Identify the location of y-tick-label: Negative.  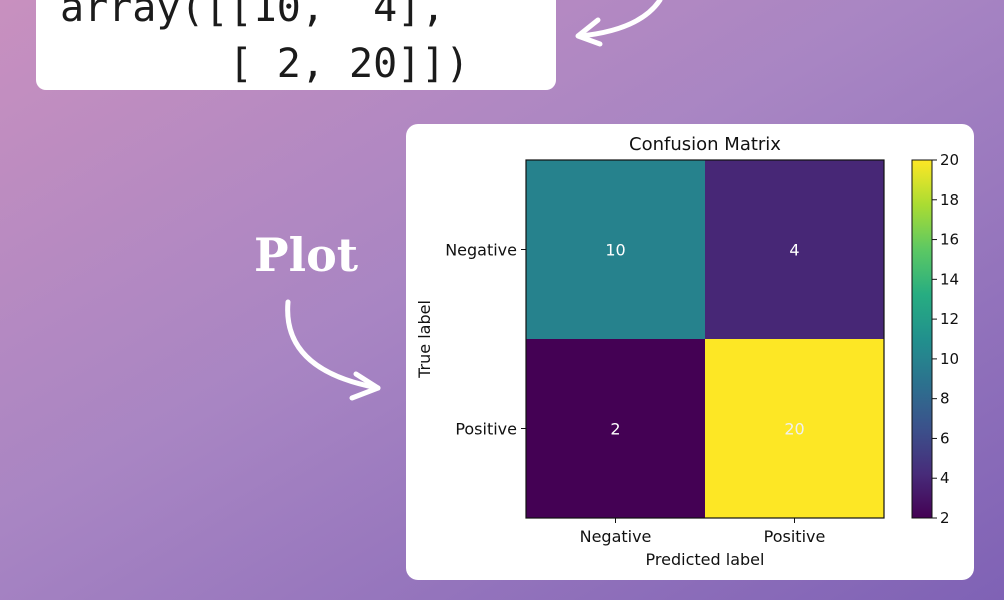
(481, 250).